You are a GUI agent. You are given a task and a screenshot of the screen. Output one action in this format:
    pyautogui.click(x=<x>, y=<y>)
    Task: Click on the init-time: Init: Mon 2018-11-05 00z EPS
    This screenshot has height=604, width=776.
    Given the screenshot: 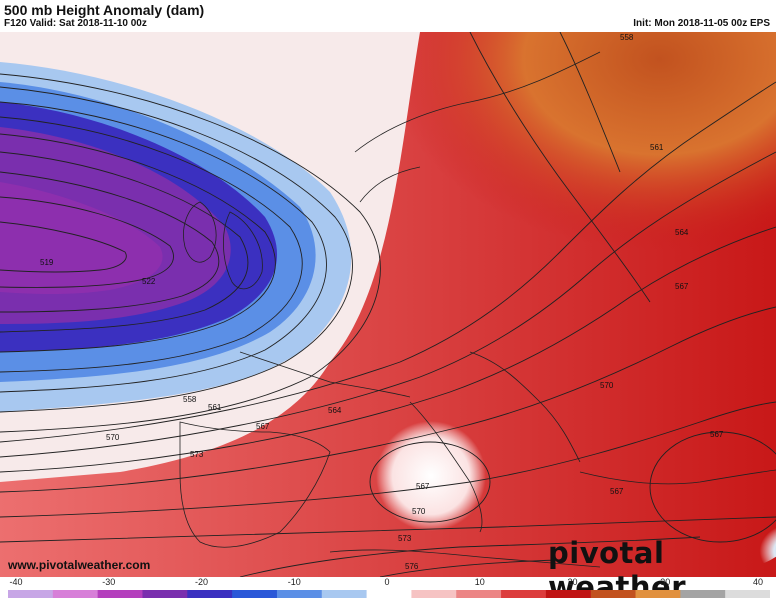 What is the action you would take?
    pyautogui.click(x=701, y=23)
    